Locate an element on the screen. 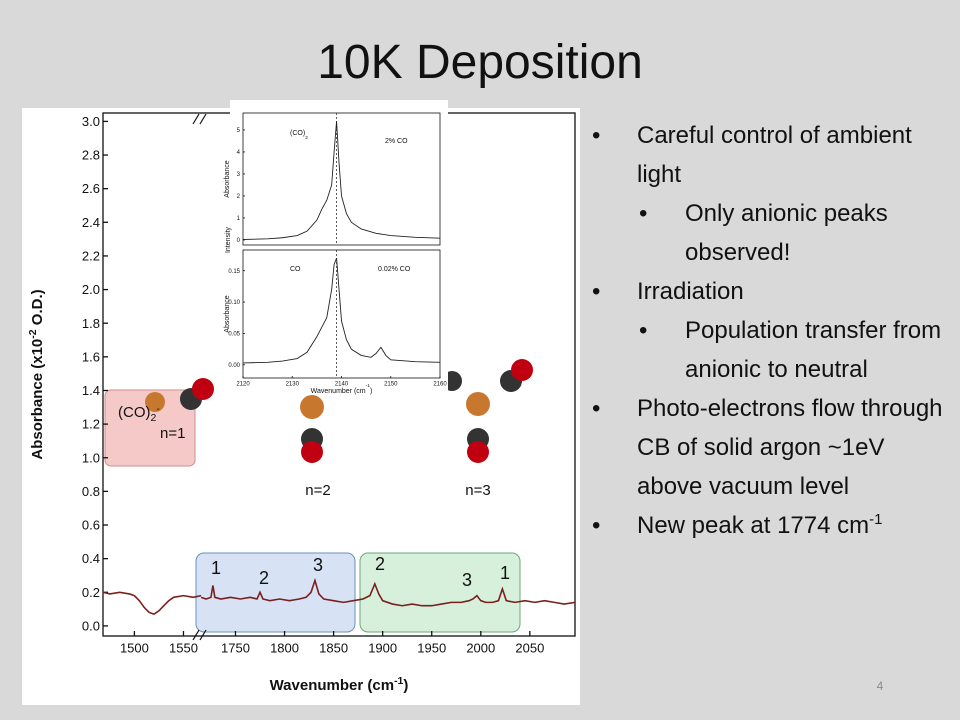 This screenshot has width=960, height=720. x-tick-label: 2050 is located at coordinates (529, 647).